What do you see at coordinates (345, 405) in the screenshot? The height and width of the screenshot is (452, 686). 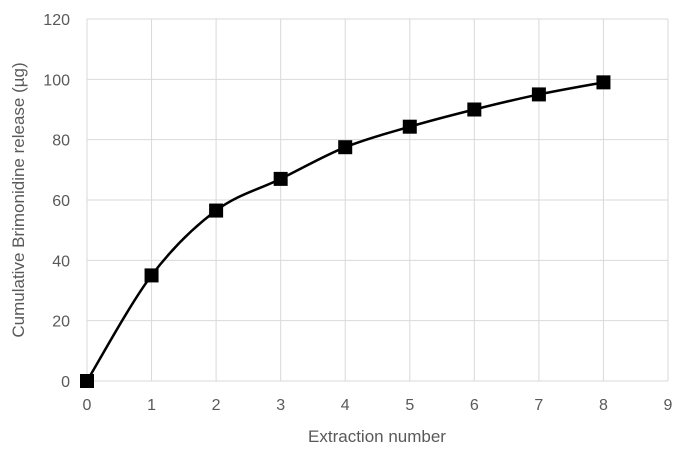 I see `x-tick-label: 4` at bounding box center [345, 405].